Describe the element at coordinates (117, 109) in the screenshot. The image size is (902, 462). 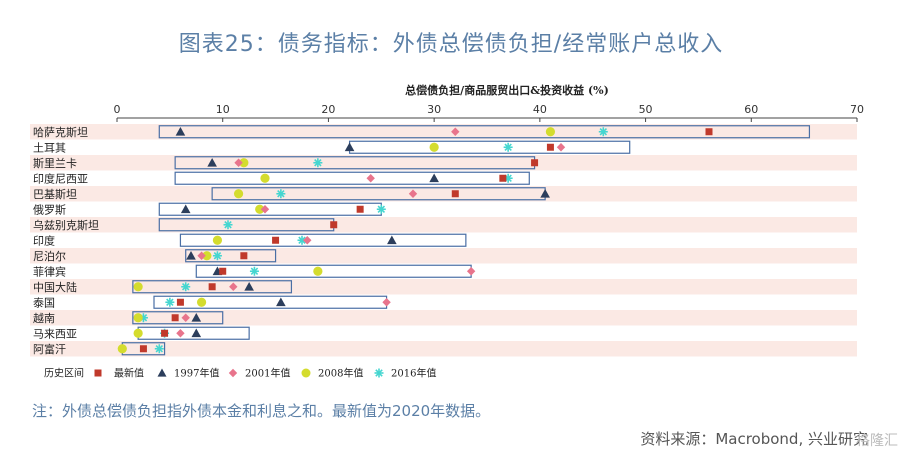
I see `x-tick-label: 0` at that location.